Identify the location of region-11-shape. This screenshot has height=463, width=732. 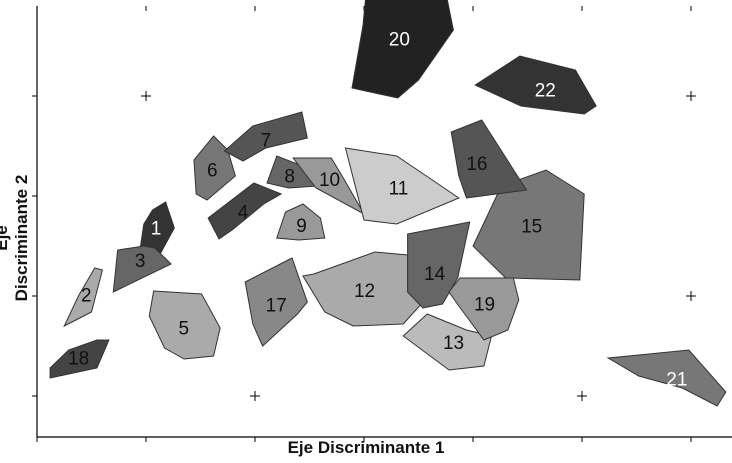
(402, 186).